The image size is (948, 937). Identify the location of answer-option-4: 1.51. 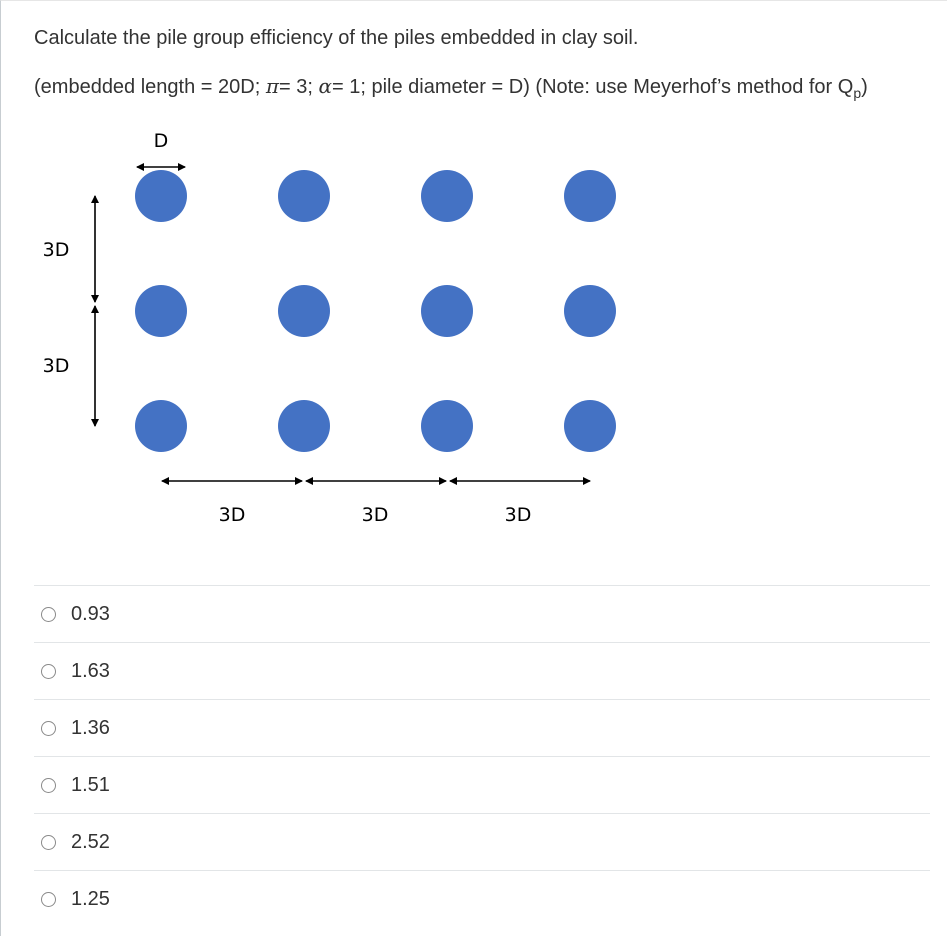
(482, 784).